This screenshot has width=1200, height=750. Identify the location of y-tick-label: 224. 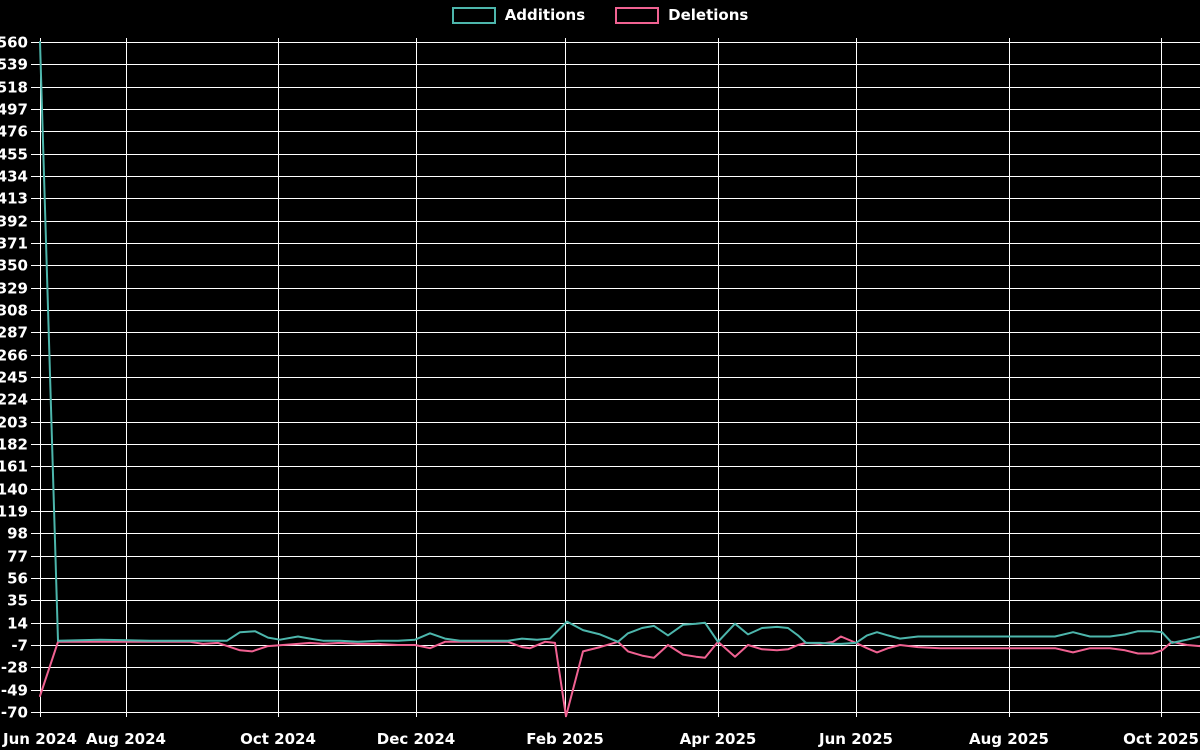
(14, 400).